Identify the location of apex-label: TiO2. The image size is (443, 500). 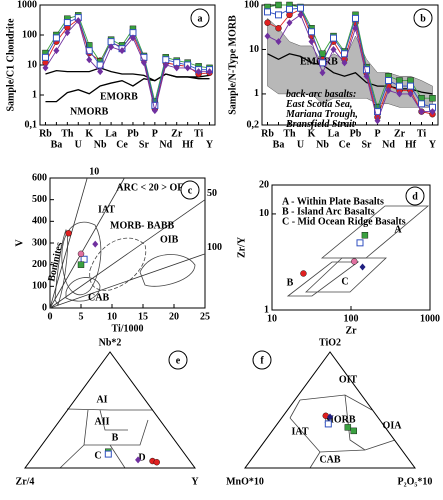
(330, 342).